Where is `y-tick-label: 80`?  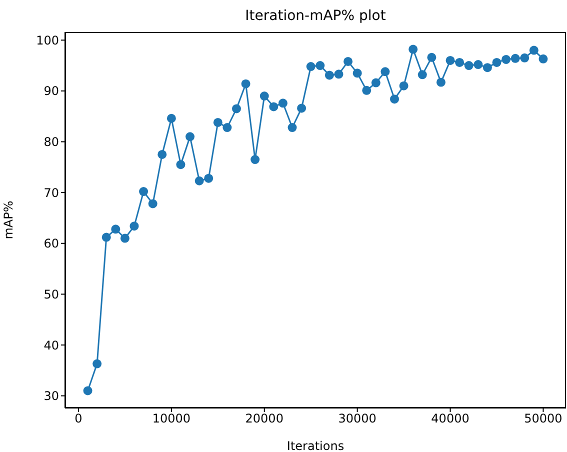
y-tick-label: 80 is located at coordinates (51, 142).